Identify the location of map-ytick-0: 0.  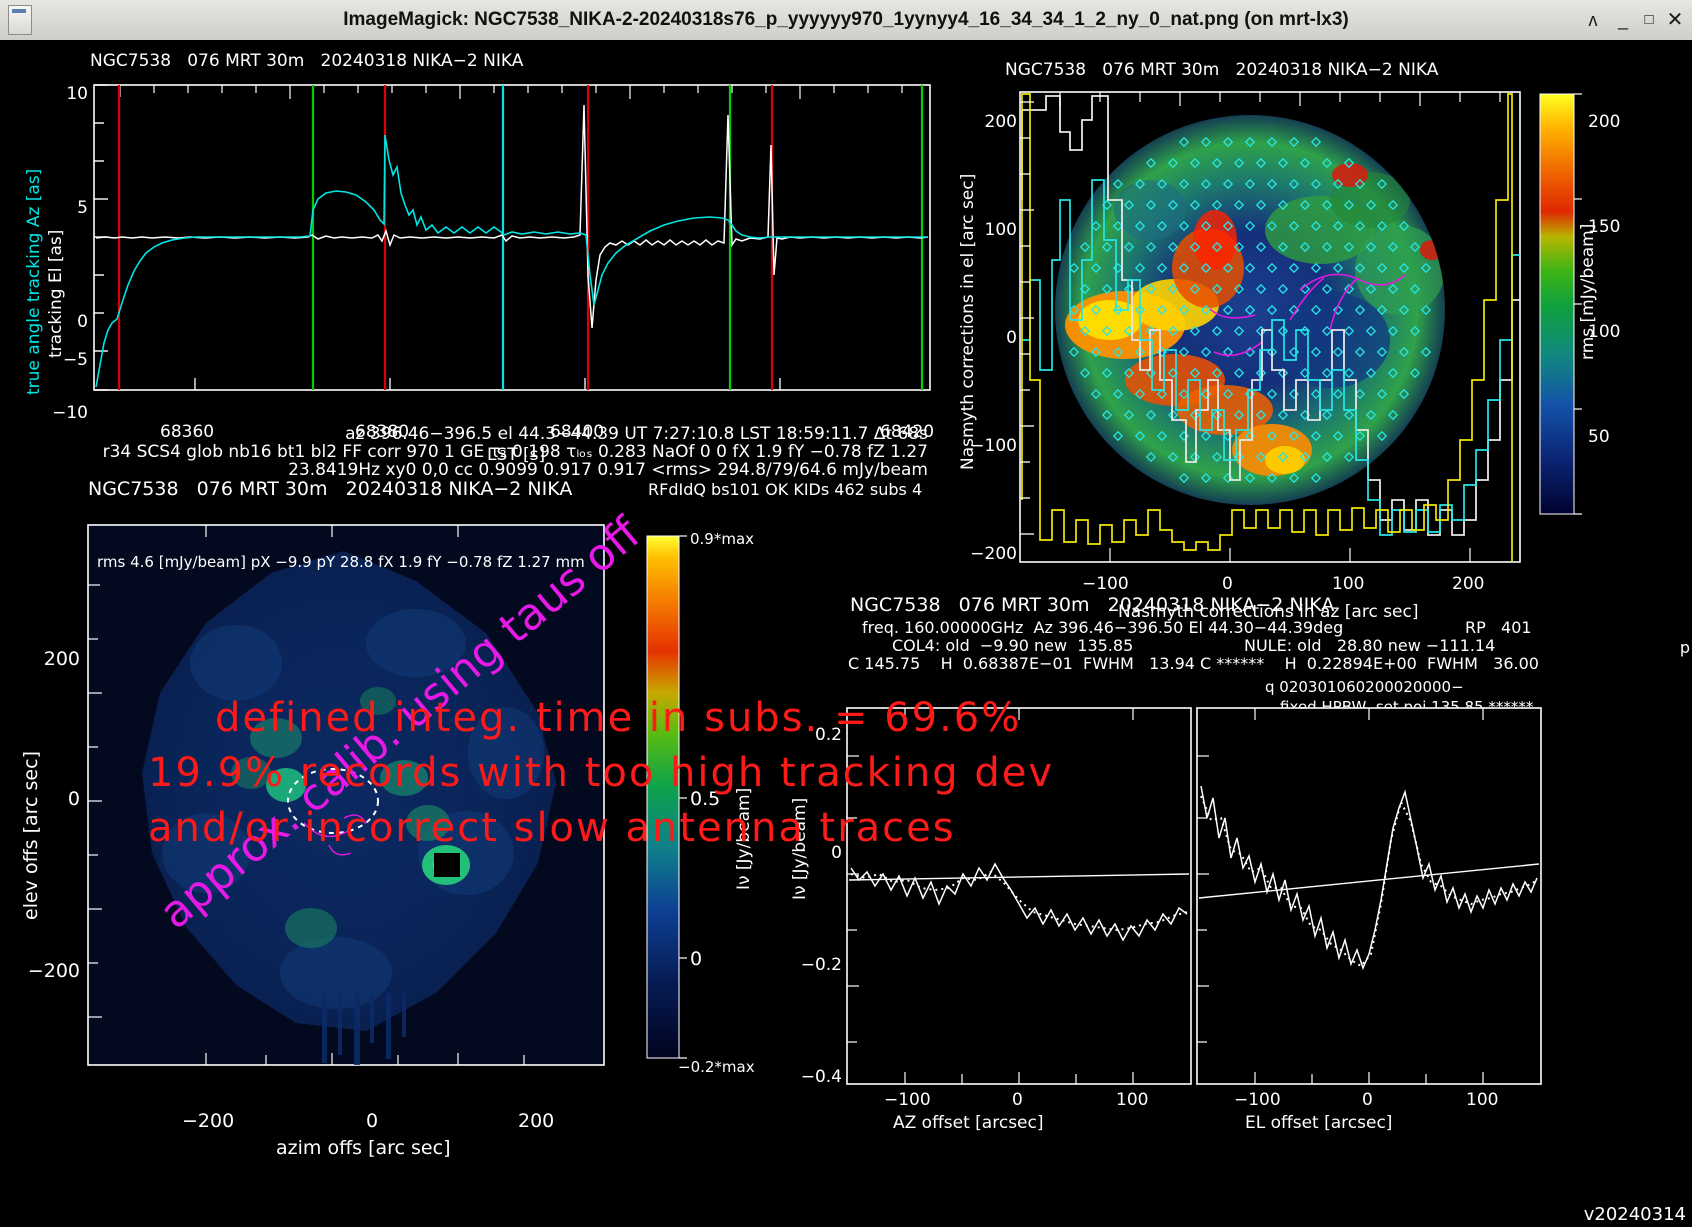
(73, 799).